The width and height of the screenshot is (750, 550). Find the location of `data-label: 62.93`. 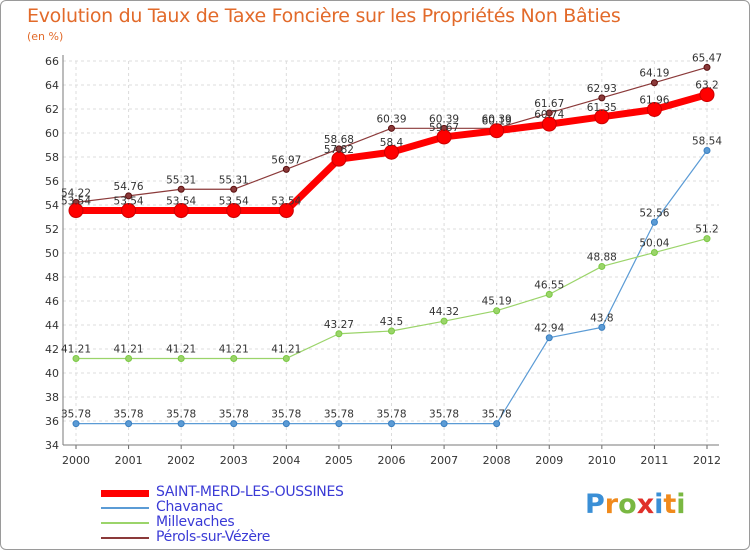

data-label: 62.93 is located at coordinates (602, 89).